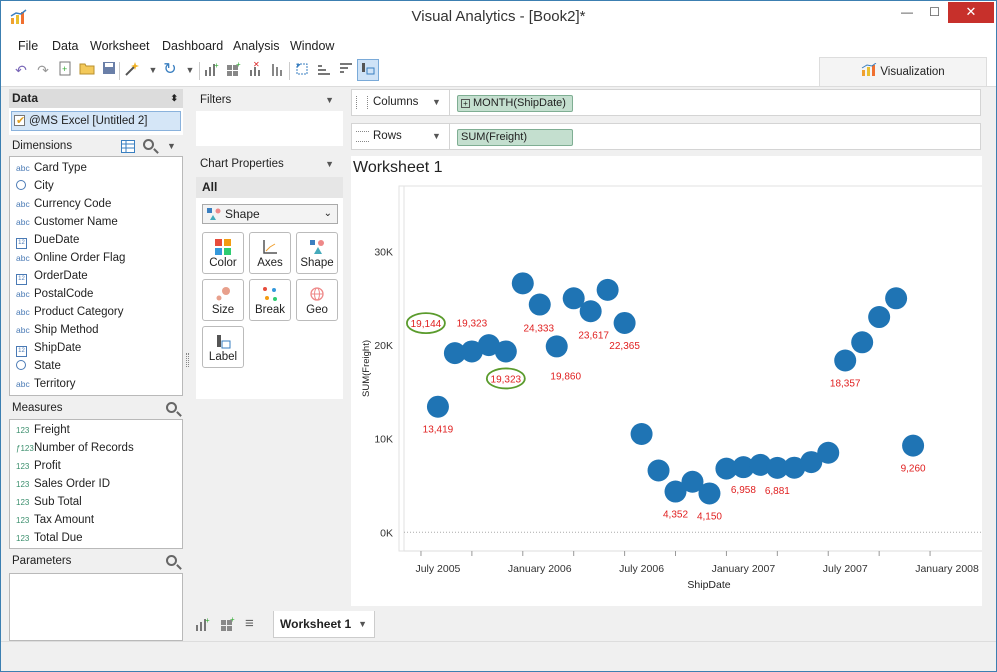  I want to click on number-type-icon: 123, so click(23, 502).